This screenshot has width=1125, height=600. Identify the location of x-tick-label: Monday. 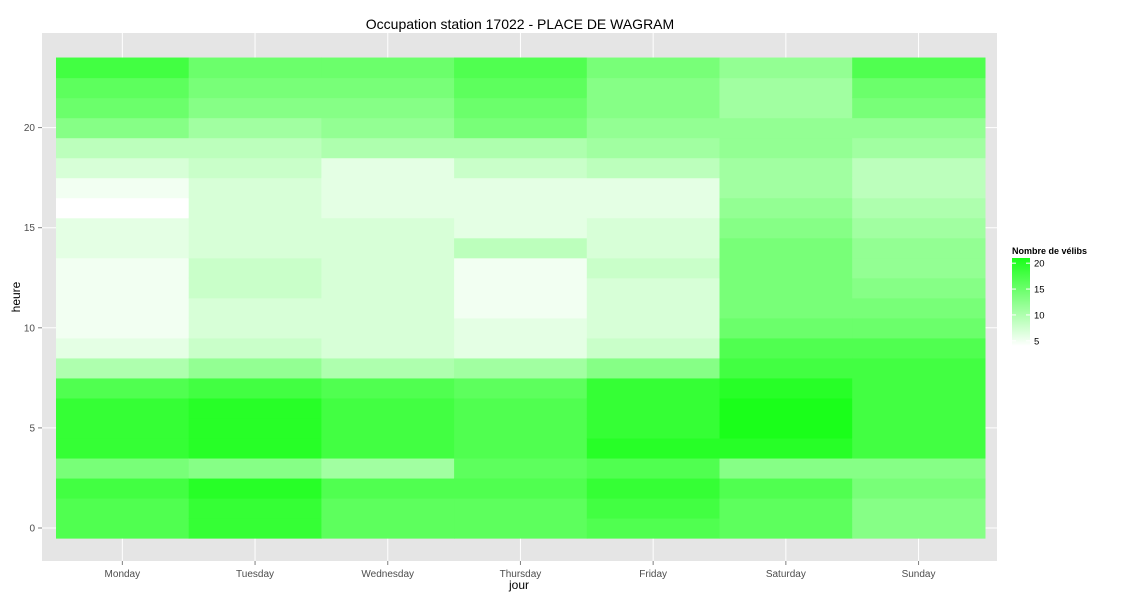
(123, 574).